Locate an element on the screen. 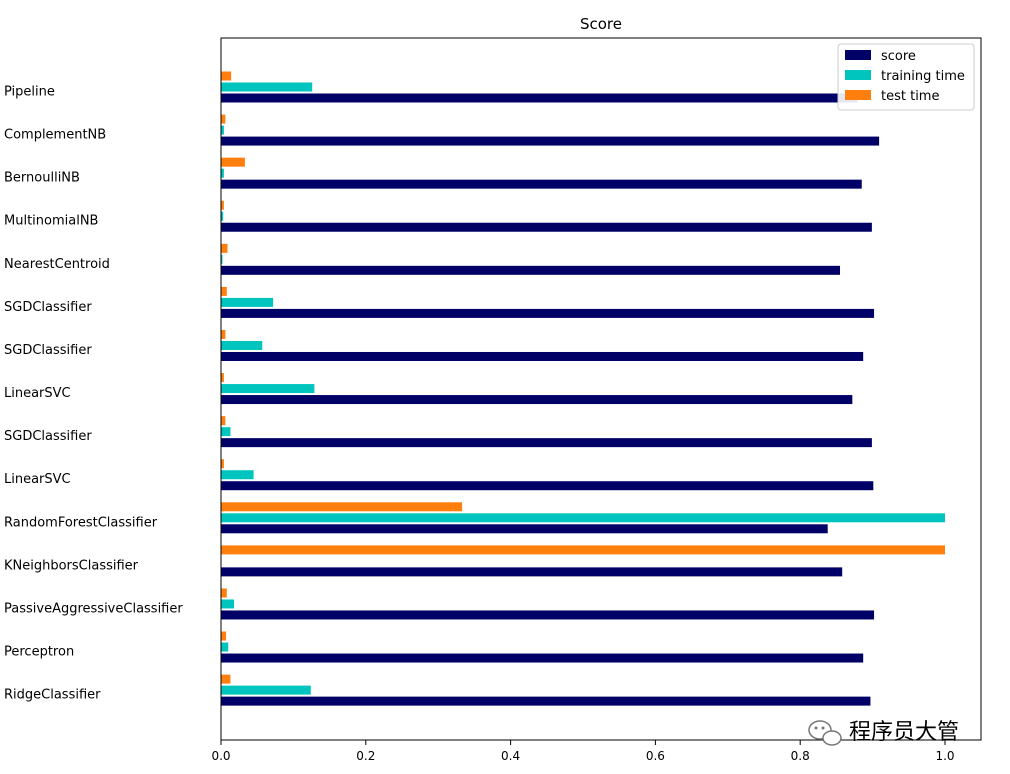 This screenshot has height=774, width=1010. category-label: Perceptron is located at coordinates (39, 652).